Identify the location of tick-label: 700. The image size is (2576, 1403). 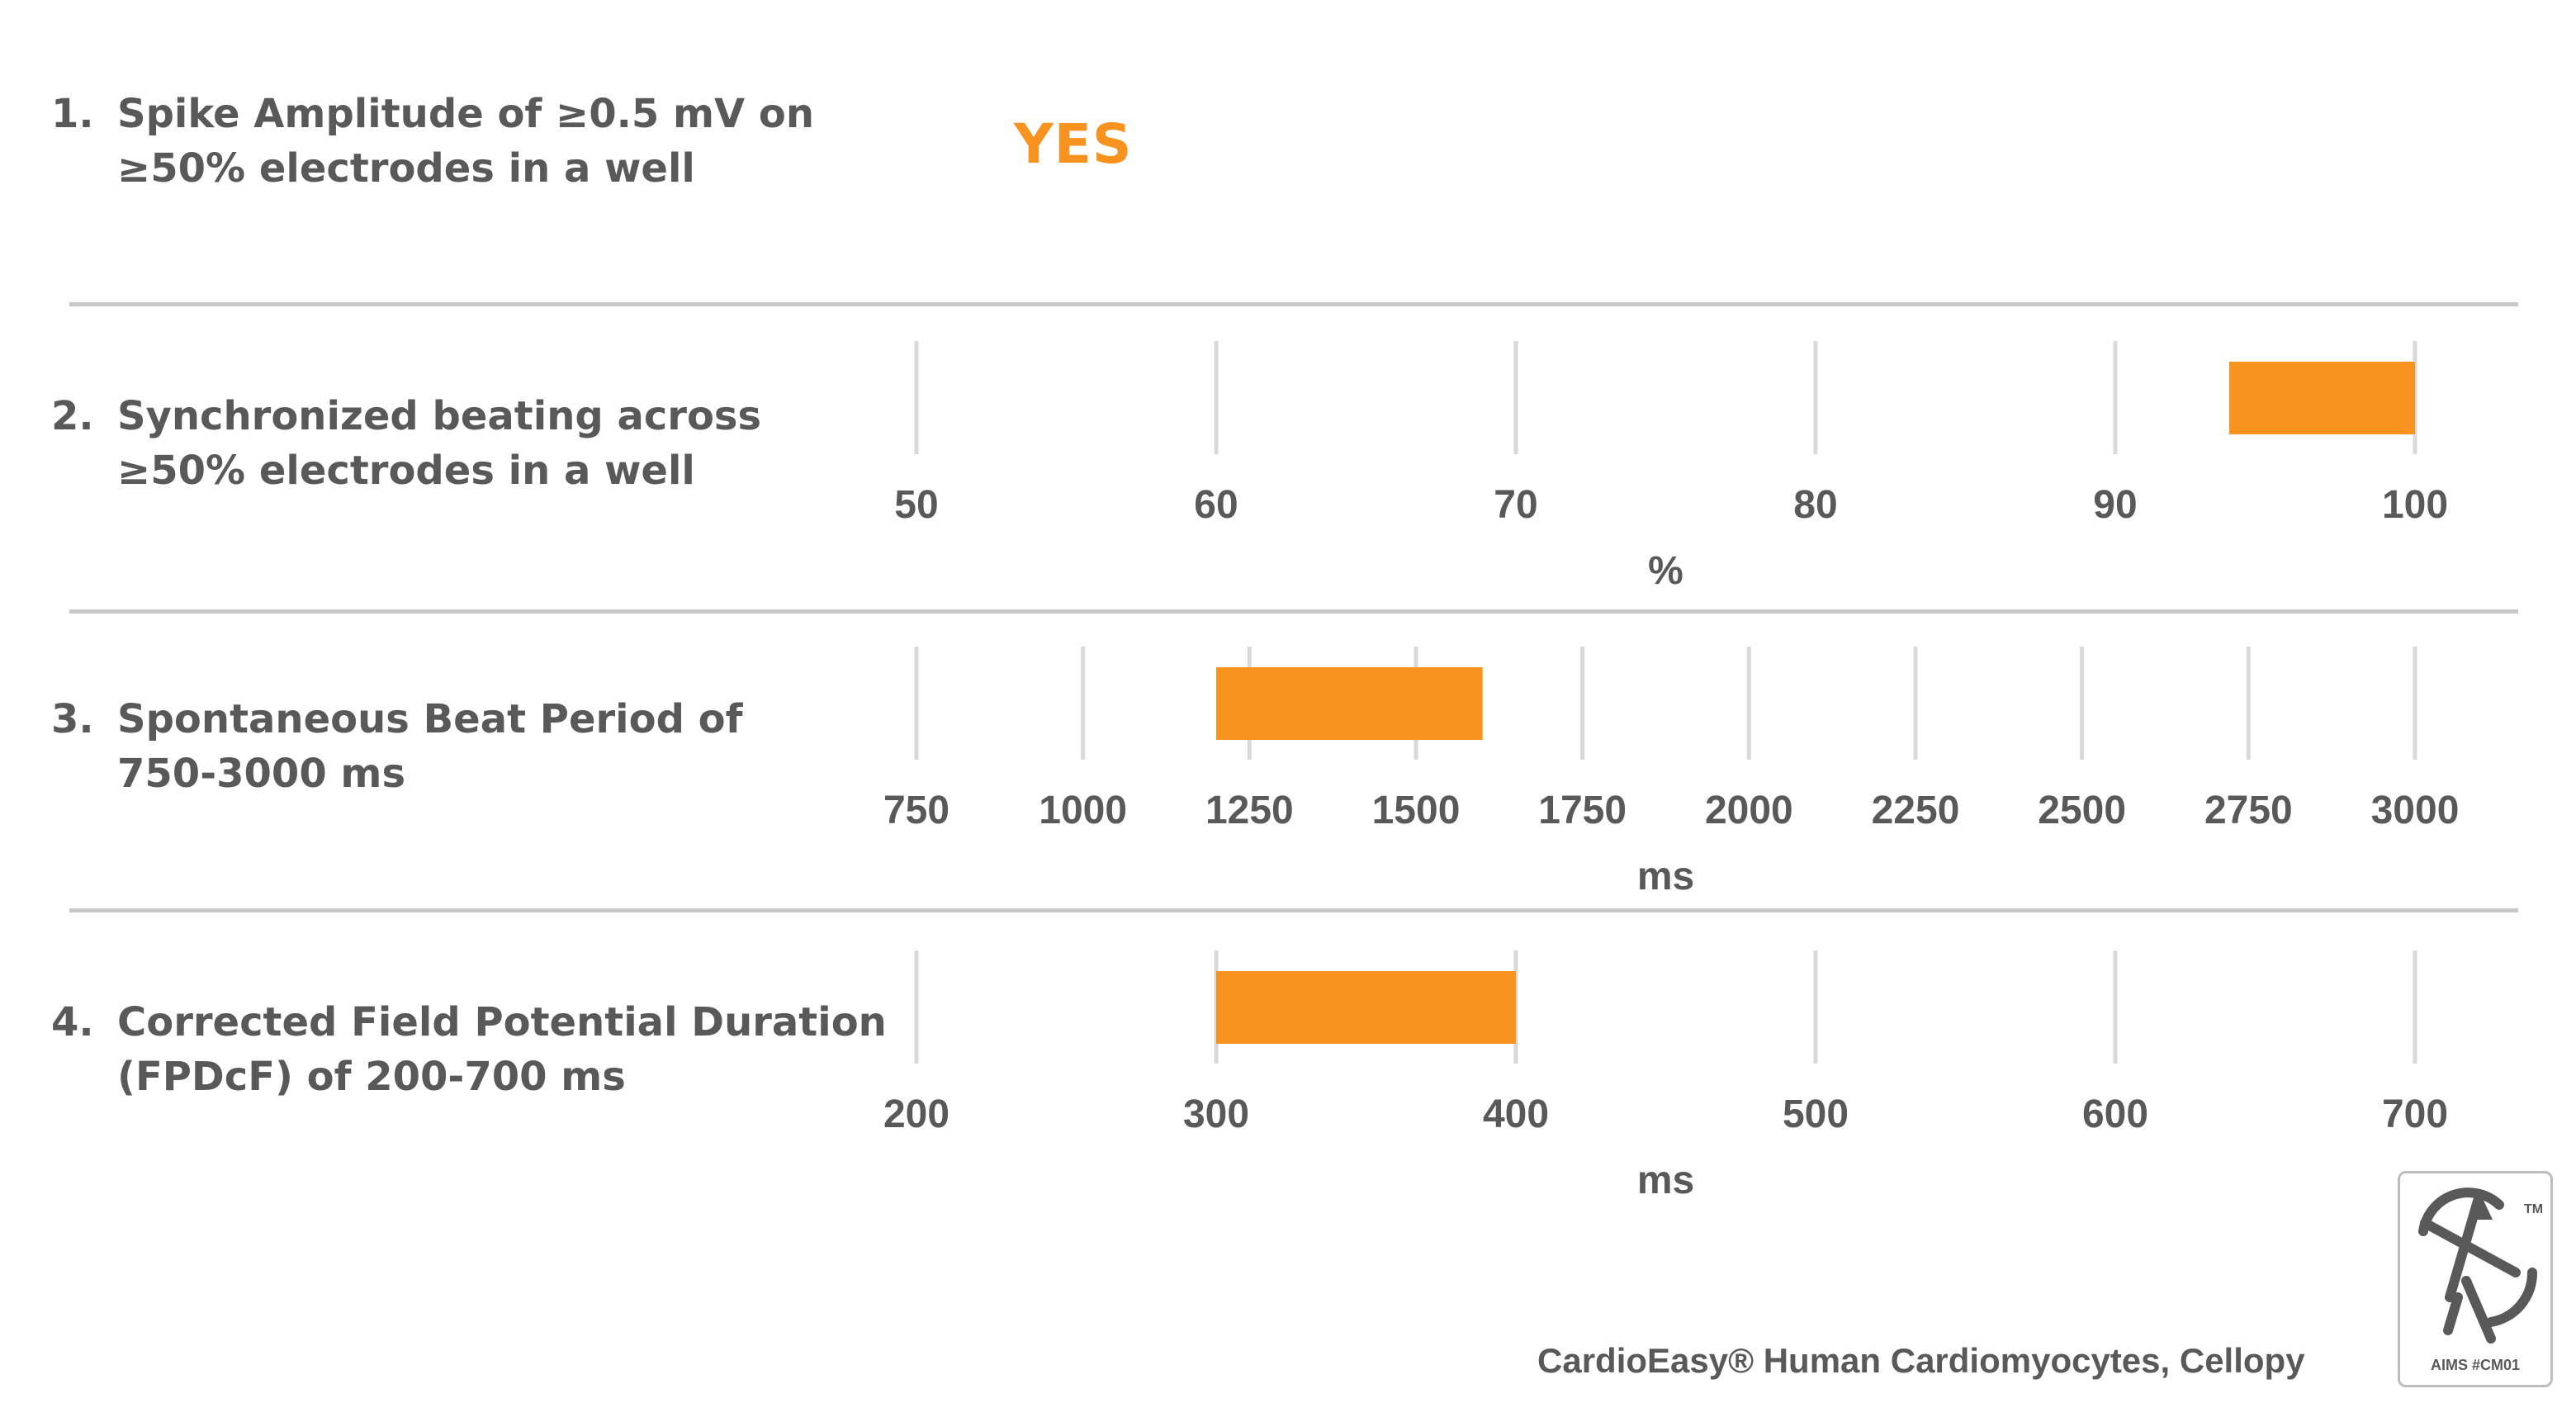
(2415, 1114).